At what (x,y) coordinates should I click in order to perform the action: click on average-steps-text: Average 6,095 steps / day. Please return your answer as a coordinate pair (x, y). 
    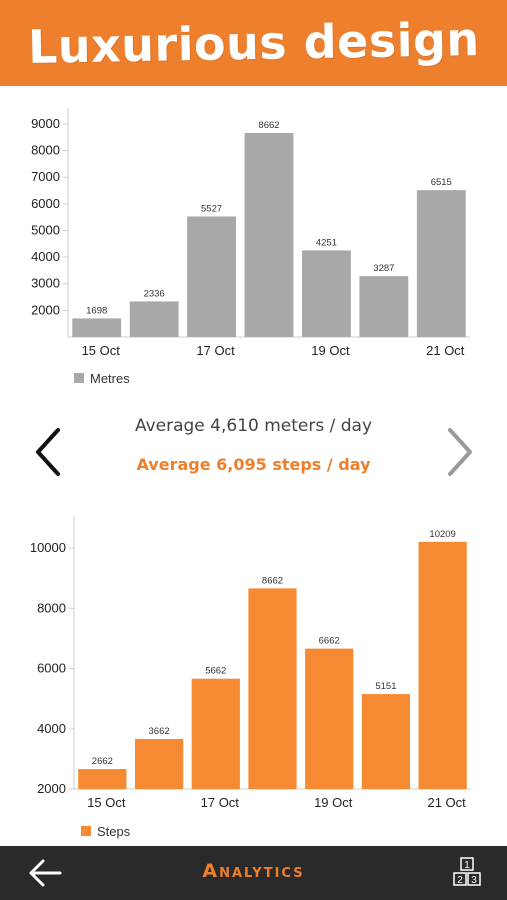
    Looking at the image, I should click on (253, 464).